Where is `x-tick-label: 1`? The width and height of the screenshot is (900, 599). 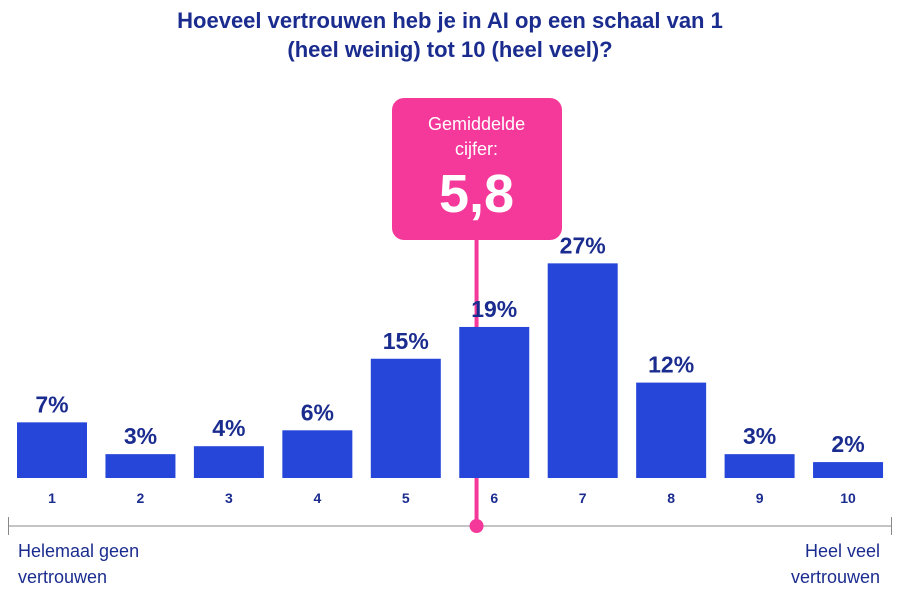
x-tick-label: 1 is located at coordinates (52, 498).